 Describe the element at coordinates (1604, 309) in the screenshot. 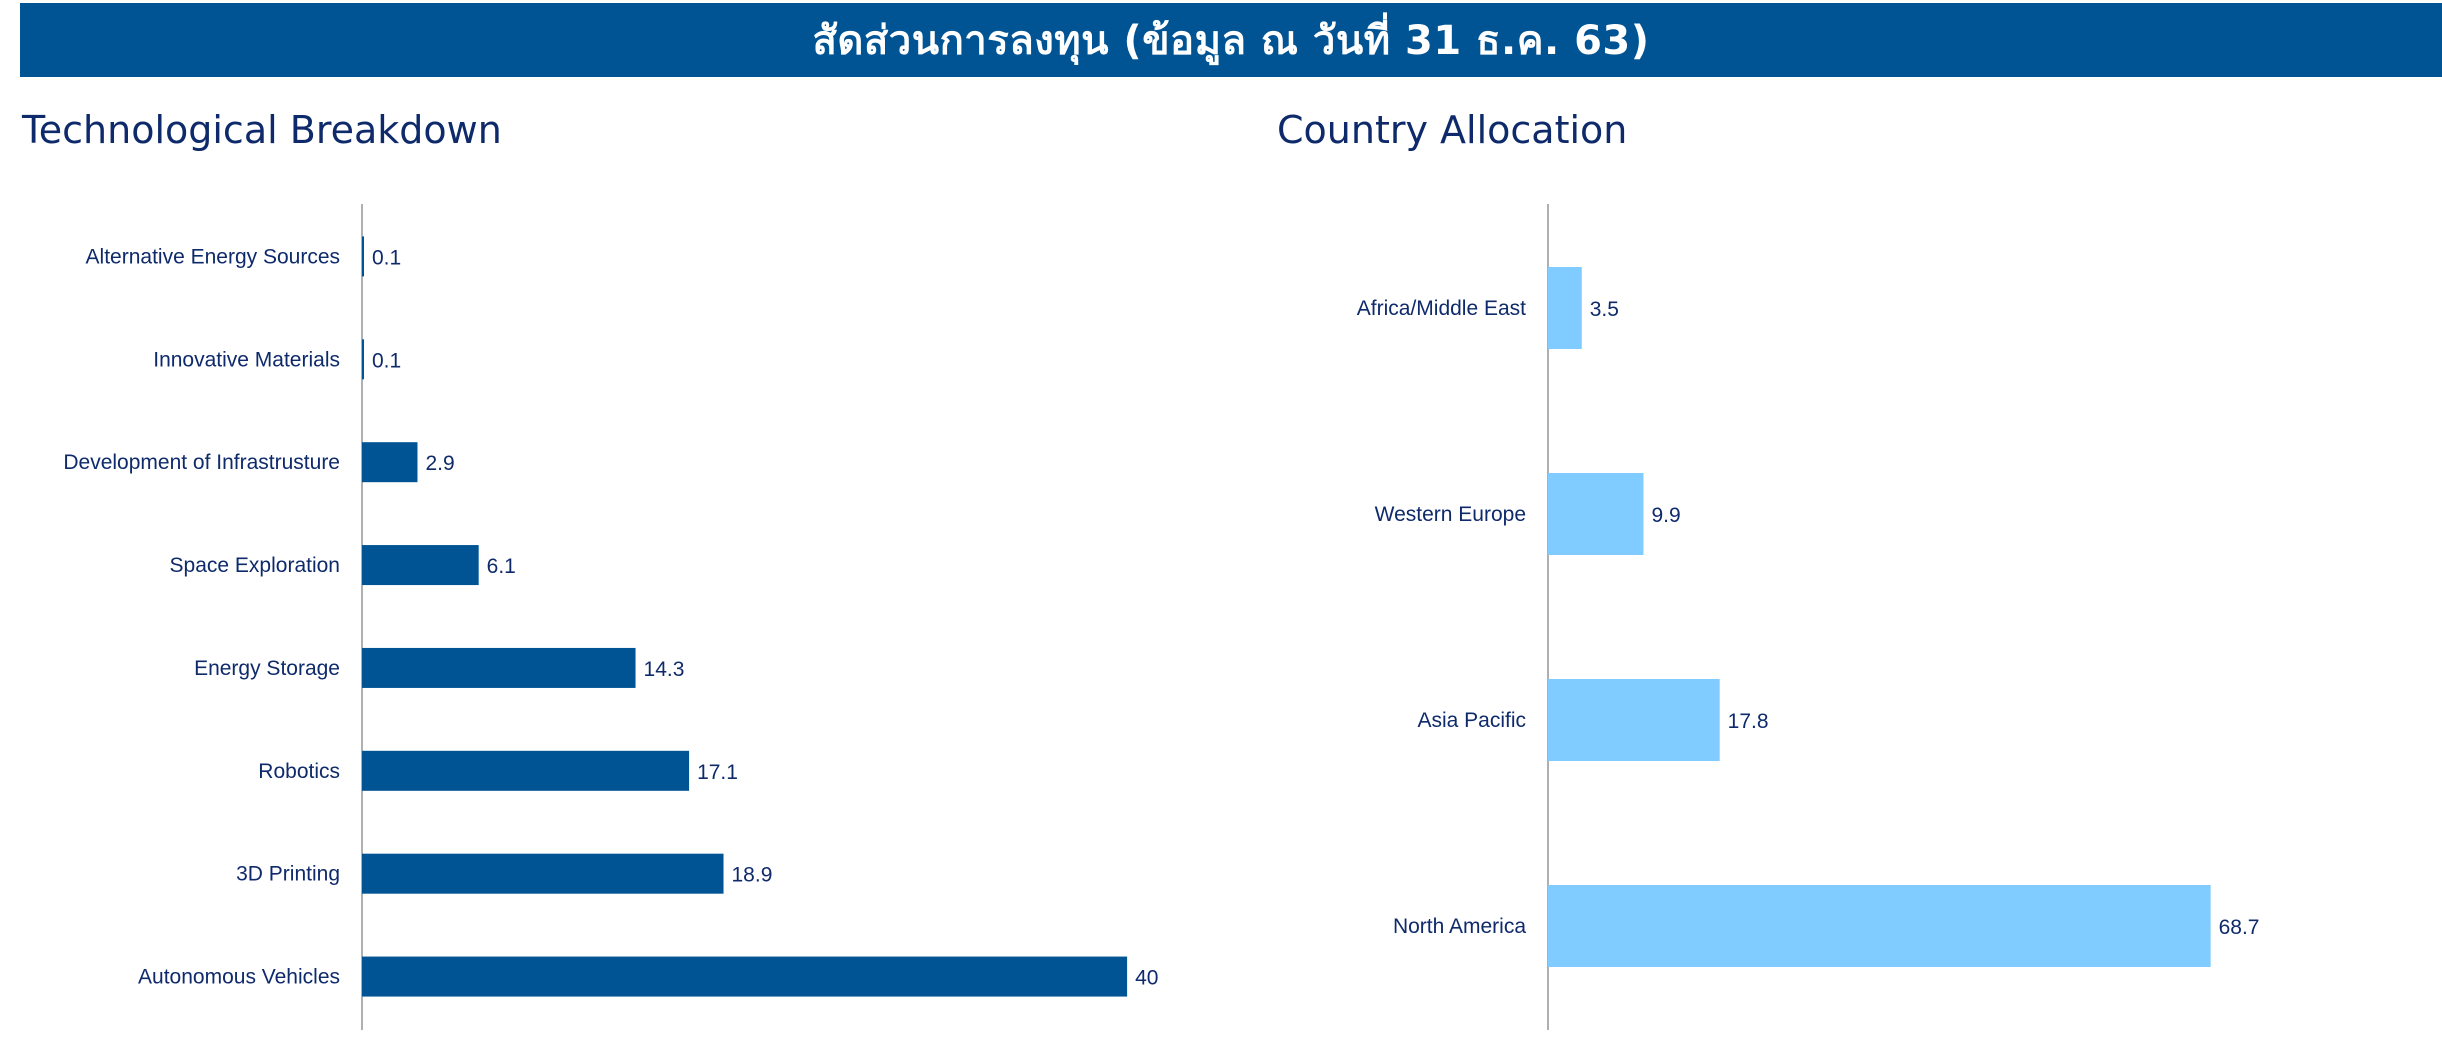

I see `country-value-label: 3.5` at that location.